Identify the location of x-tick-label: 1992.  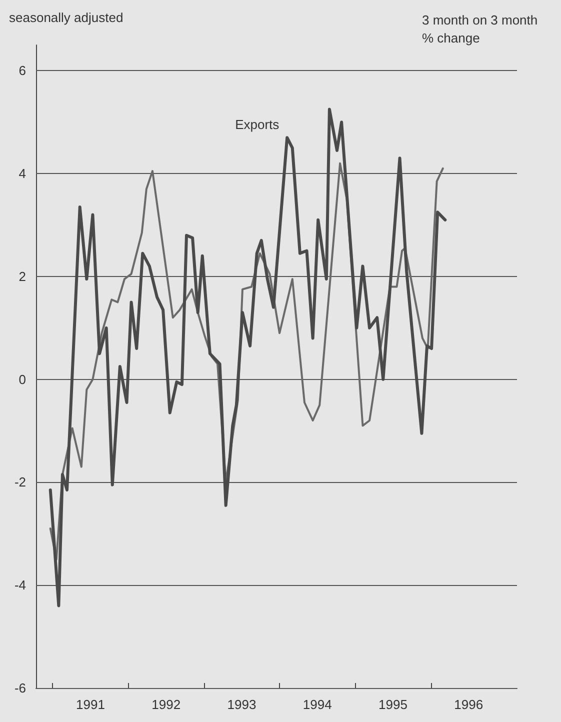
(166, 704).